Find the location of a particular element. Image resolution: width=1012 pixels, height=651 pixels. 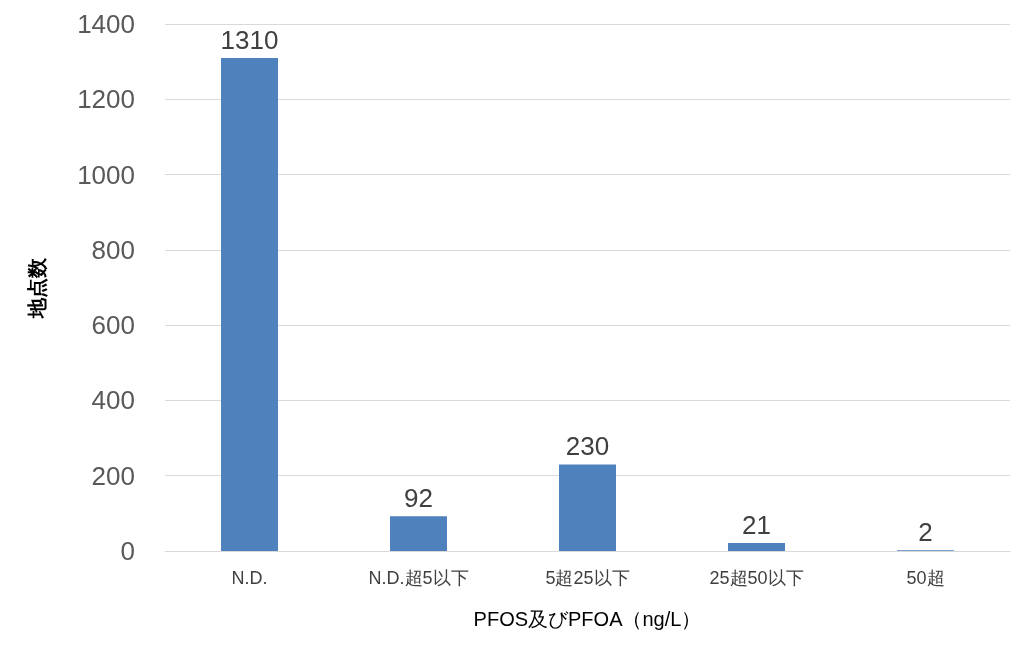

y-tick-label: 1200 is located at coordinates (106, 99).